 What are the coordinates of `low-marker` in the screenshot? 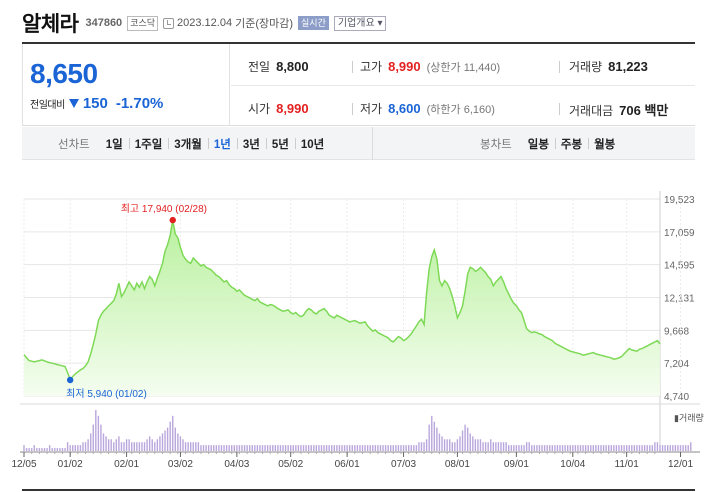 It's located at (70, 380).